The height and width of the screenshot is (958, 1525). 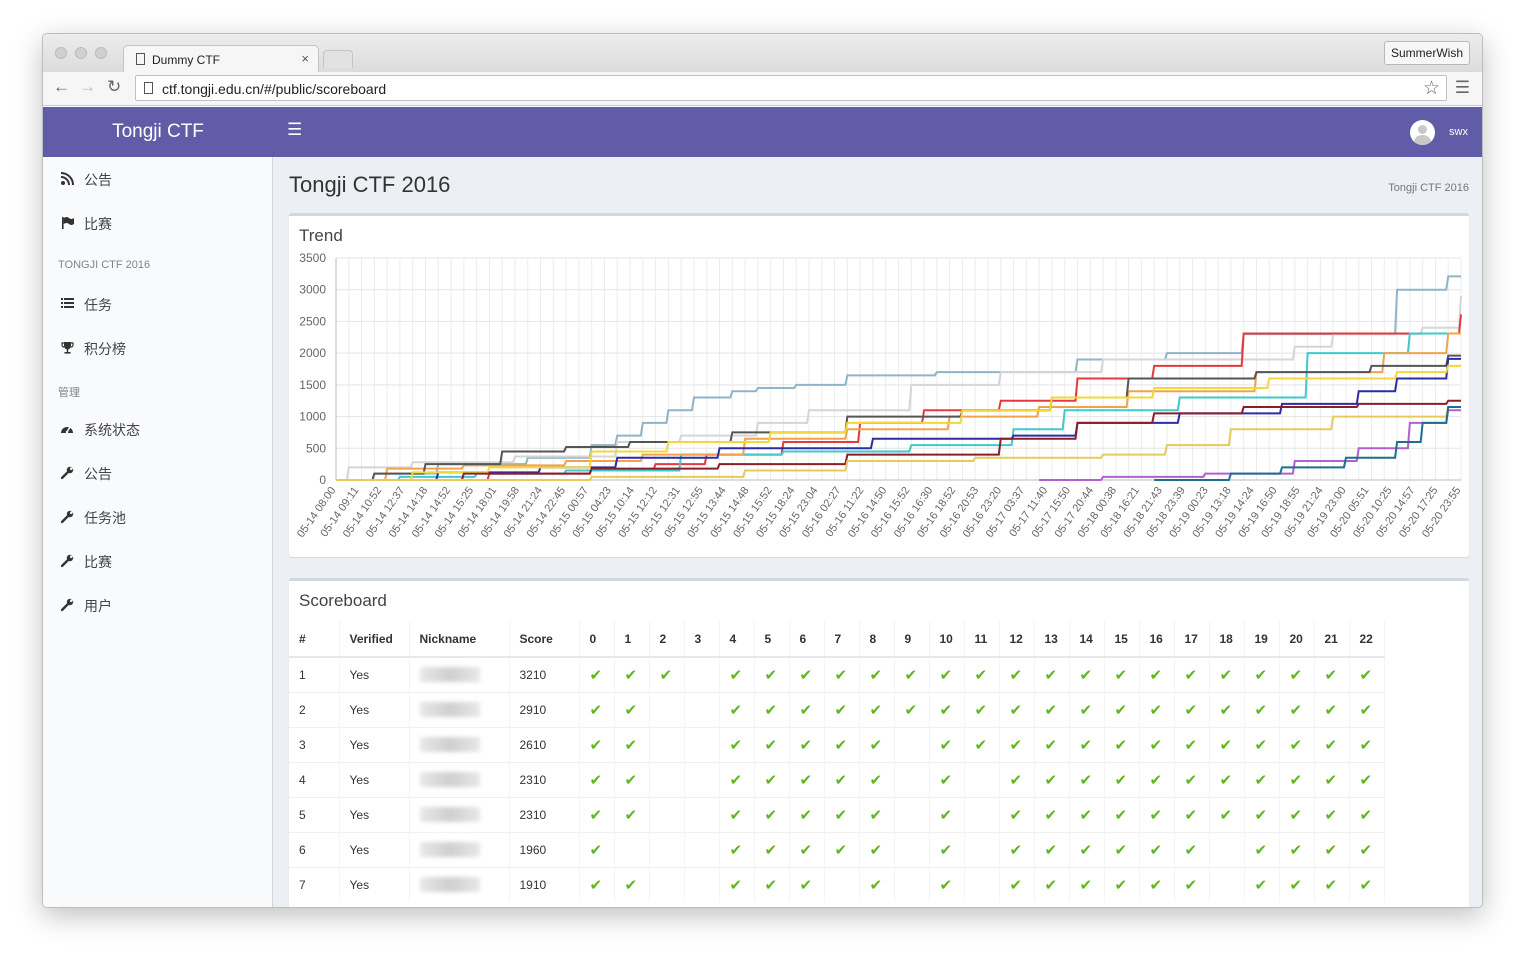 I want to click on url-text: ctf.tongji.edu.cn/#/public/scoreboard, so click(x=274, y=89).